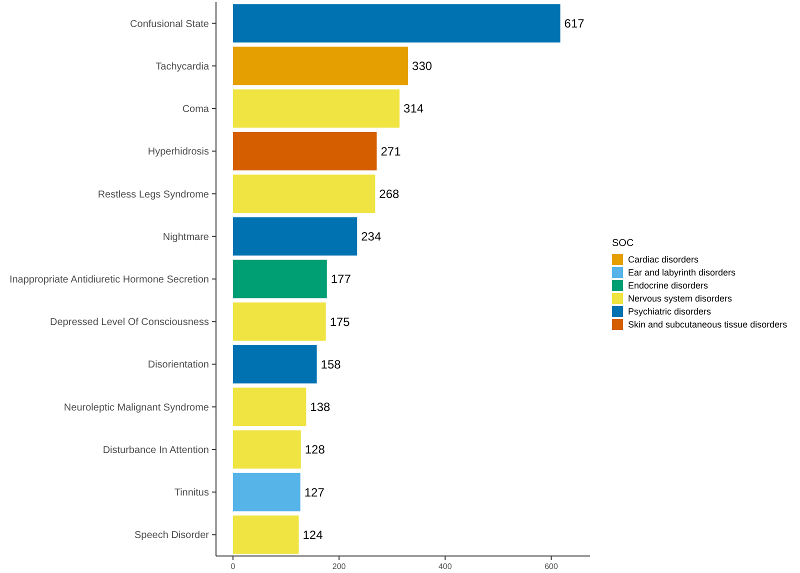  What do you see at coordinates (414, 109) in the screenshot?
I see `data-label: 314` at bounding box center [414, 109].